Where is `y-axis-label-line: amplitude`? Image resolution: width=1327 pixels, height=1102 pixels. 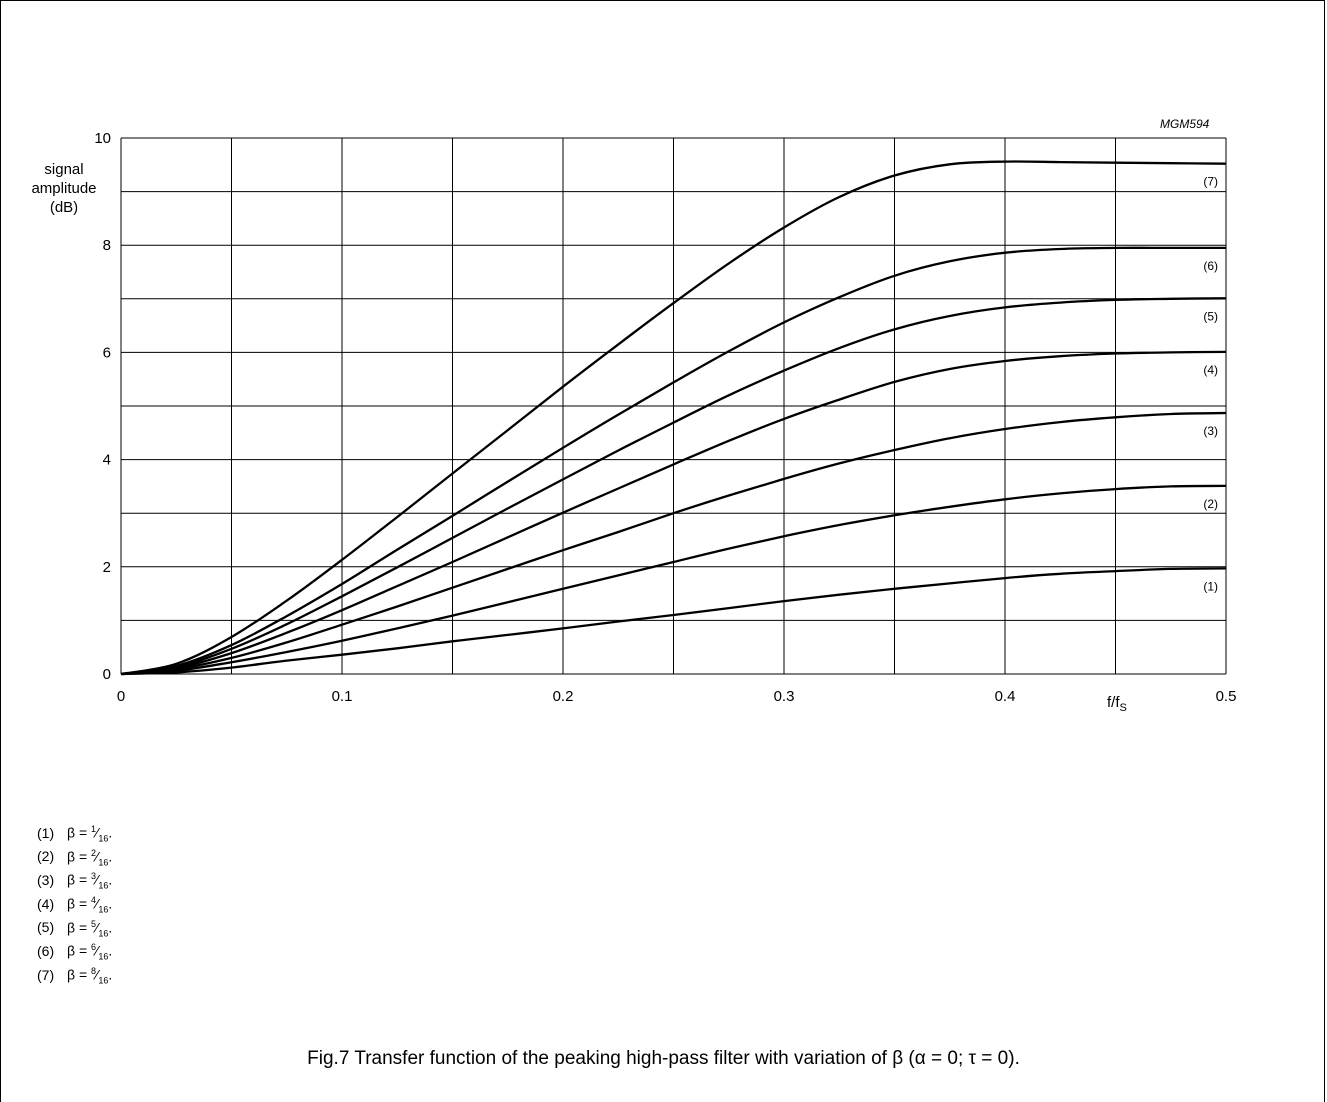
y-axis-label-line: amplitude is located at coordinates (64, 188).